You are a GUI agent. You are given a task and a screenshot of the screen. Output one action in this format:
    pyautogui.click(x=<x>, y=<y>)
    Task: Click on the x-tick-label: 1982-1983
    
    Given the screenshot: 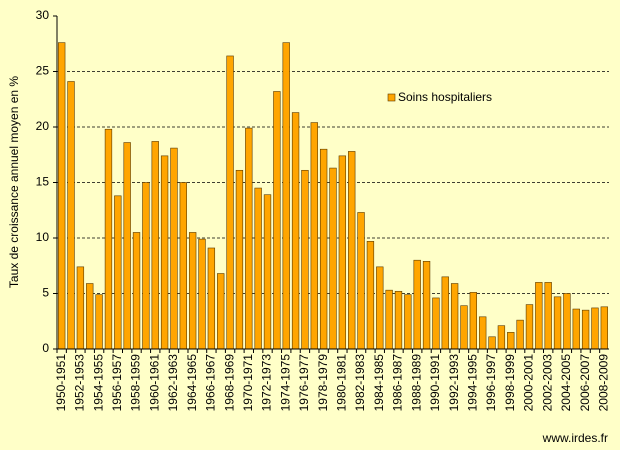 What is the action you would take?
    pyautogui.click(x=360, y=383)
    